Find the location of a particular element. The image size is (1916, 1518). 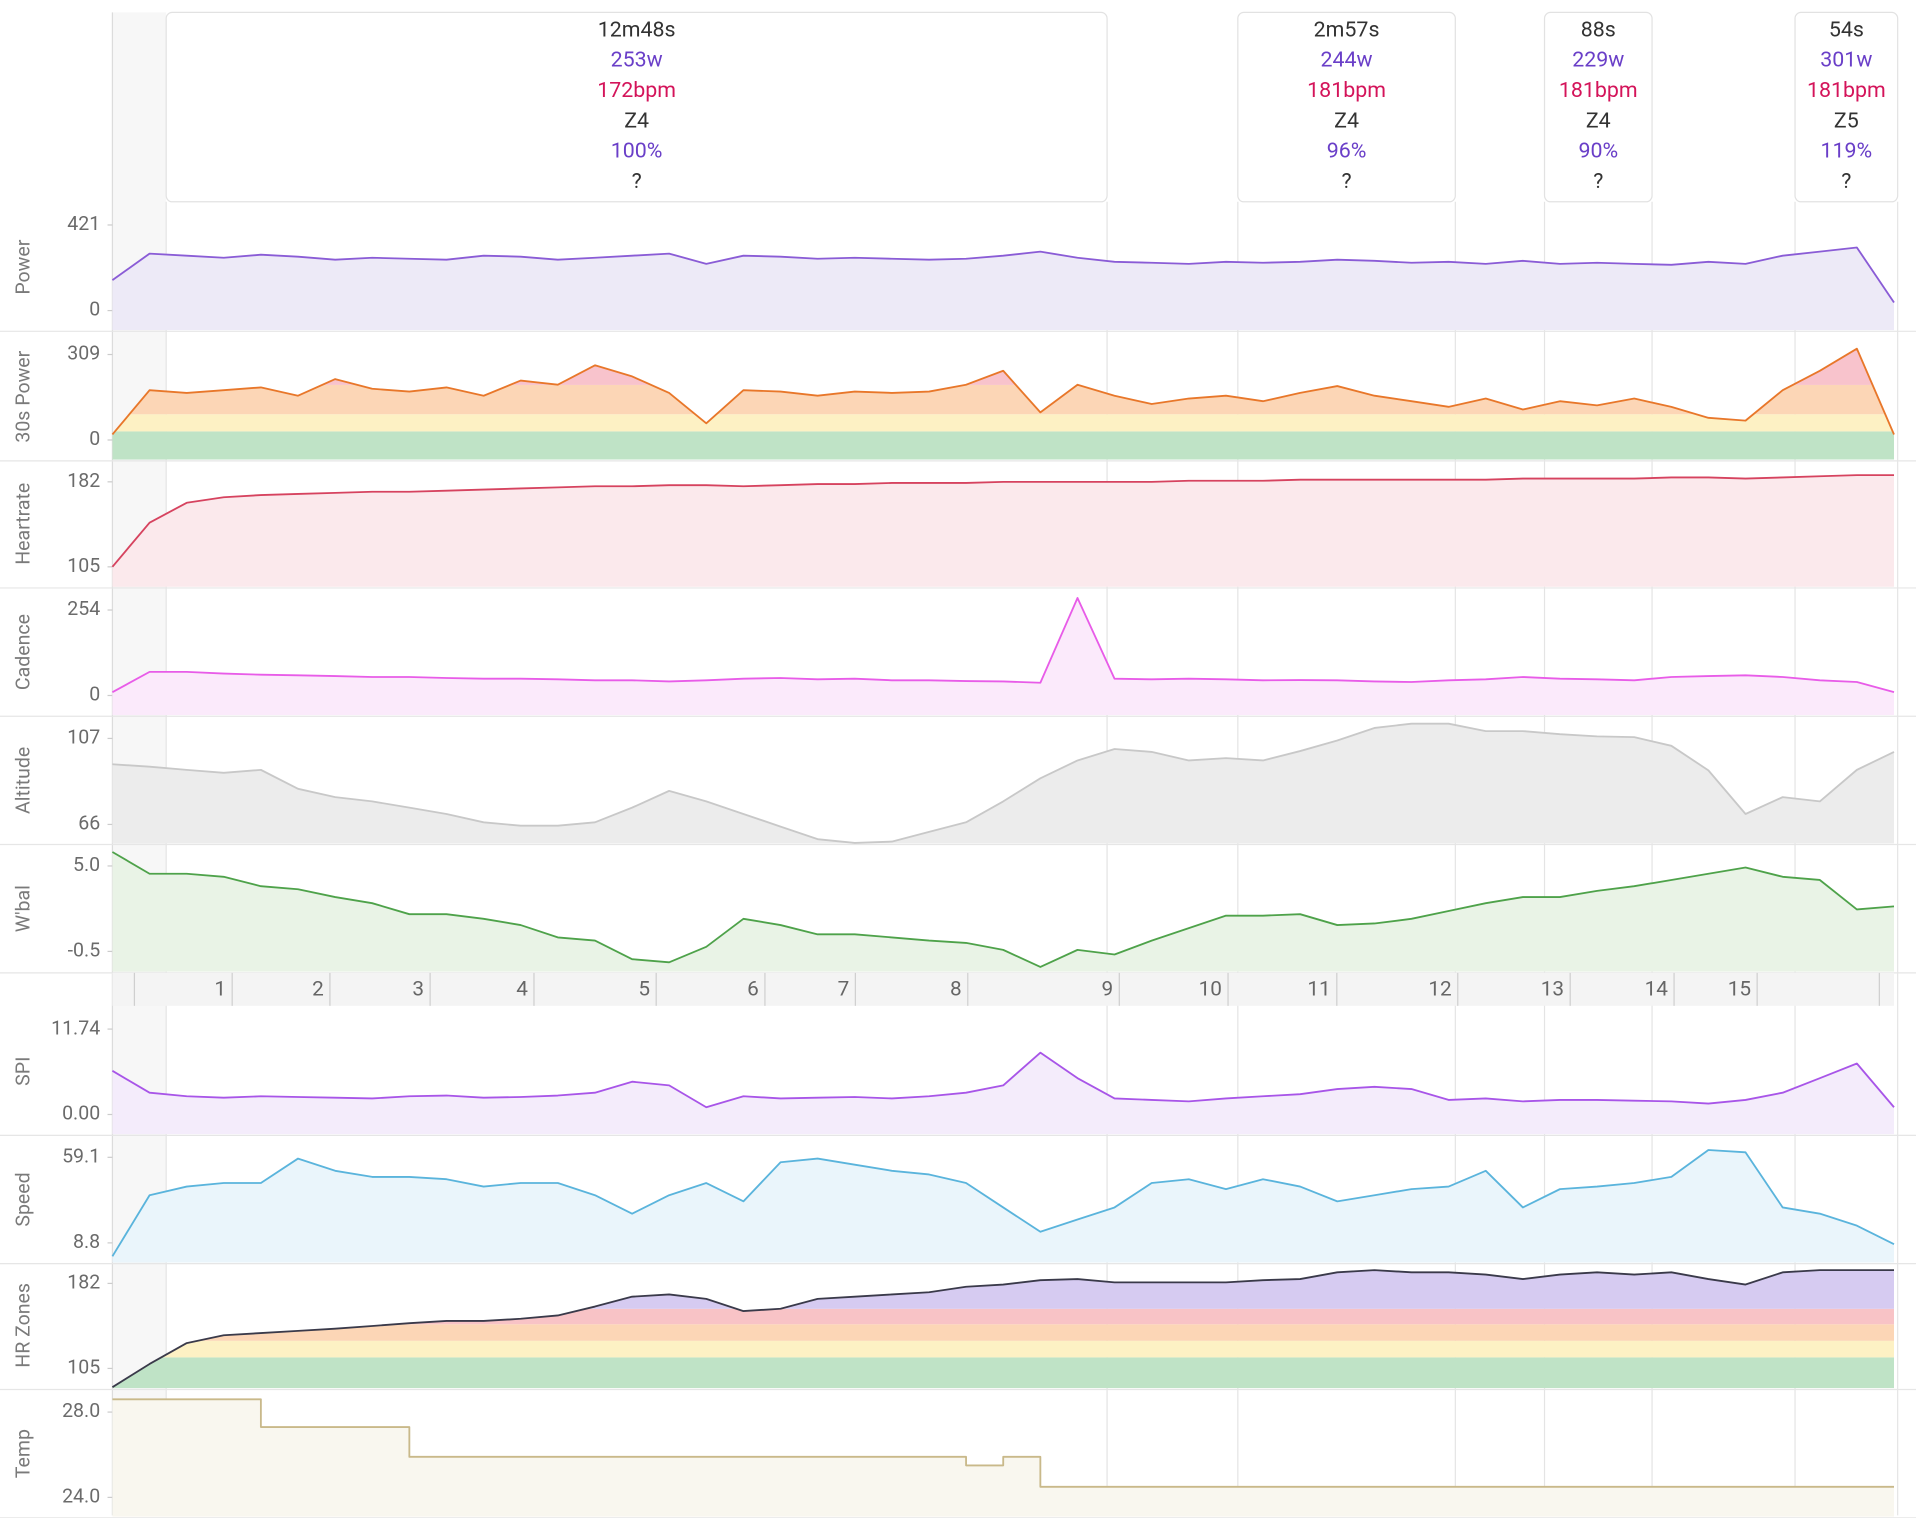

panel-label: HR Zones is located at coordinates (23, 1325).